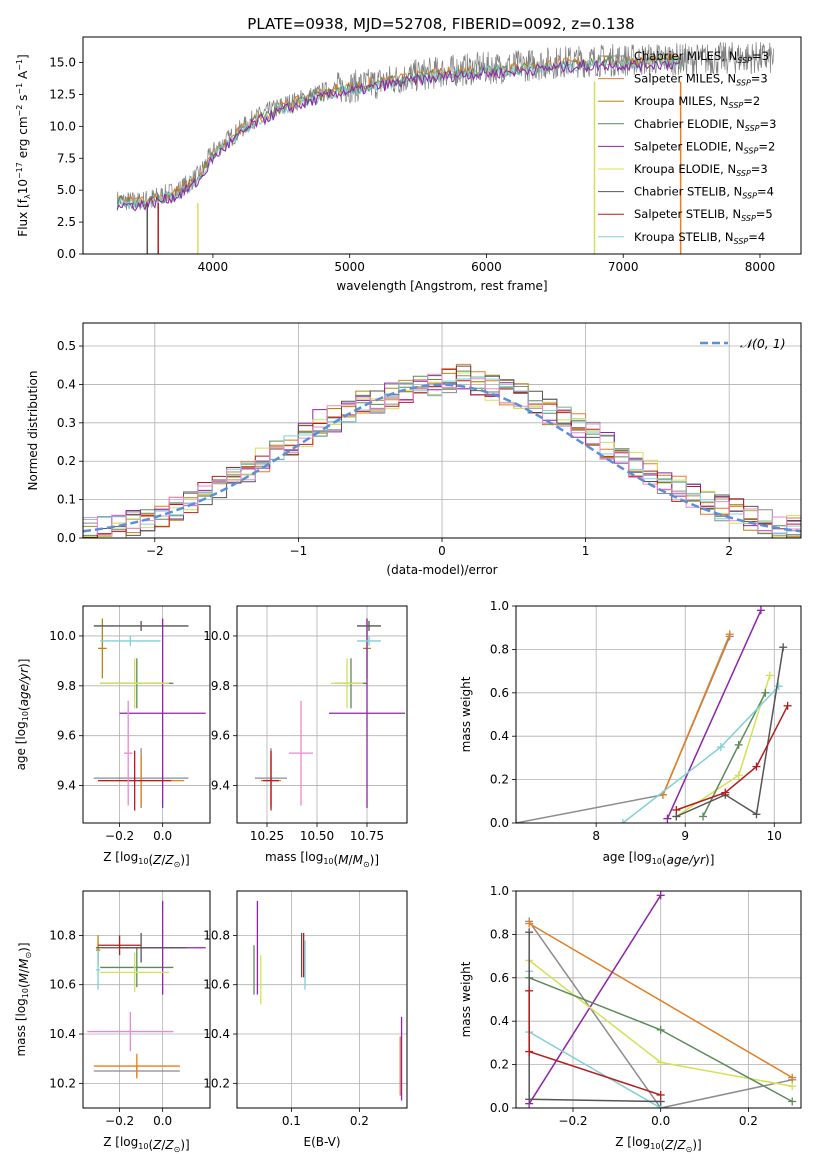 Image resolution: width=819 pixels, height=1170 pixels. I want to click on x-tick-label: 7000, so click(623, 267).